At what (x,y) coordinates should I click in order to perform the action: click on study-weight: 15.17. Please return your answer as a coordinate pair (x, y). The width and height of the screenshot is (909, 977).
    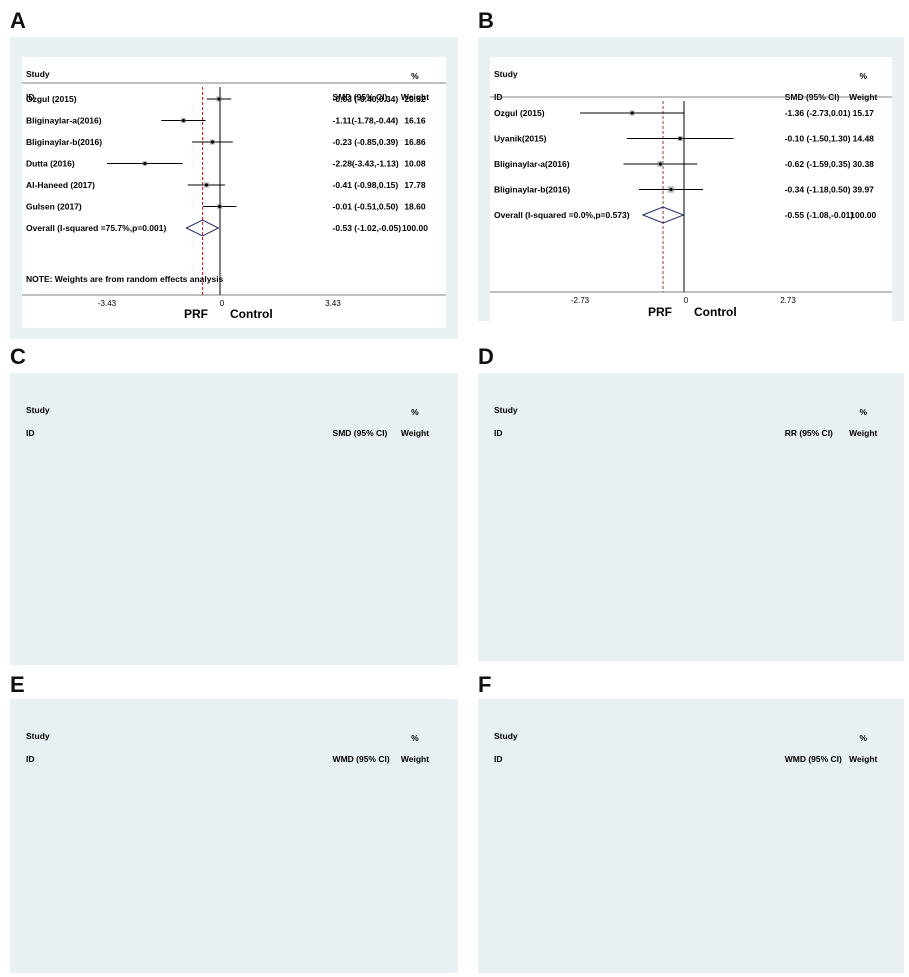
    Looking at the image, I should click on (864, 113).